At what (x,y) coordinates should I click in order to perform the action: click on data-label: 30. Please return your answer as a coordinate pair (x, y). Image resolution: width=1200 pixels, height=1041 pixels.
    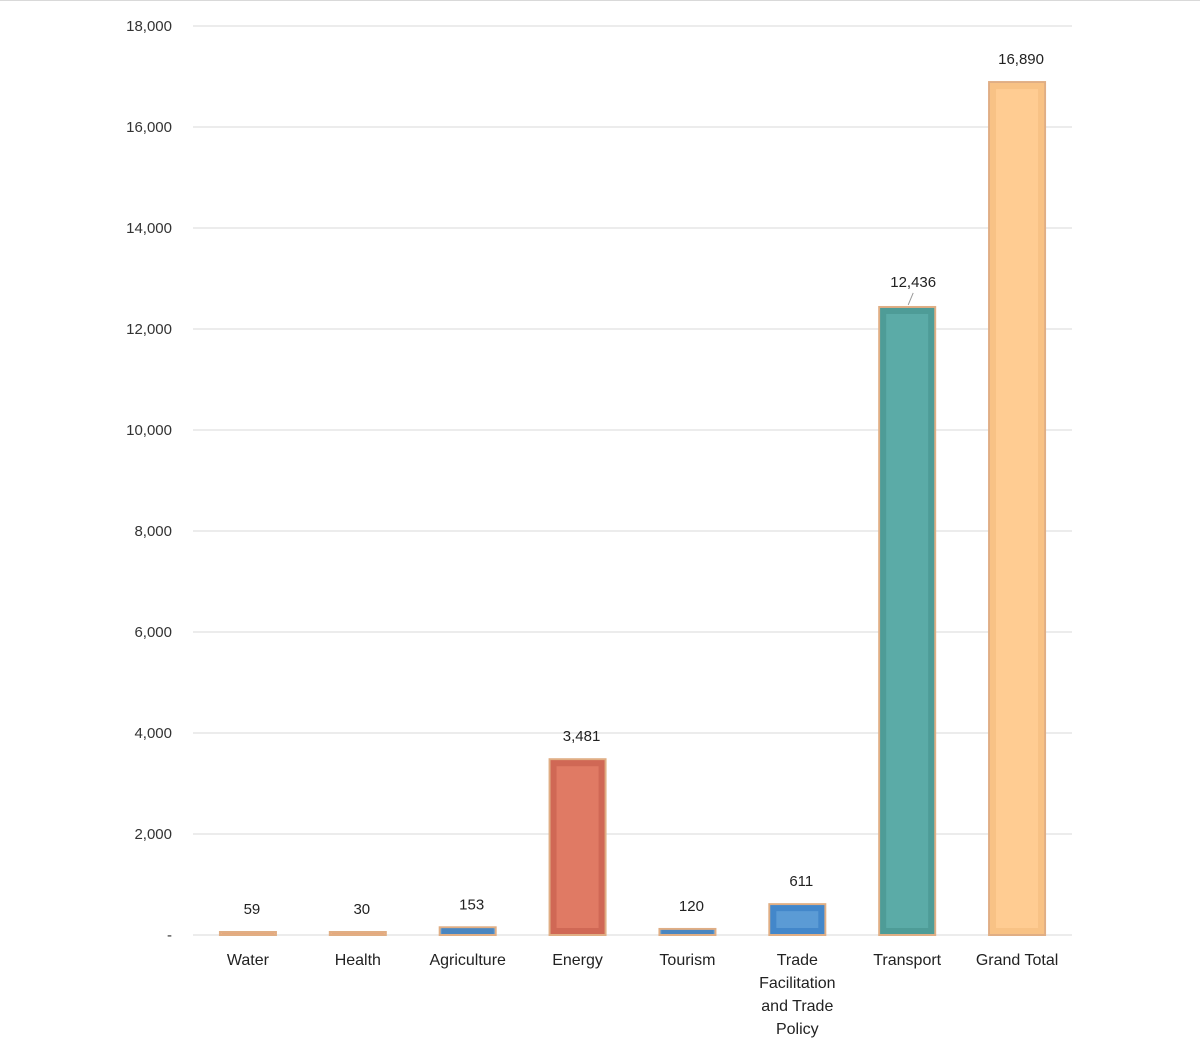
    Looking at the image, I should click on (361, 909).